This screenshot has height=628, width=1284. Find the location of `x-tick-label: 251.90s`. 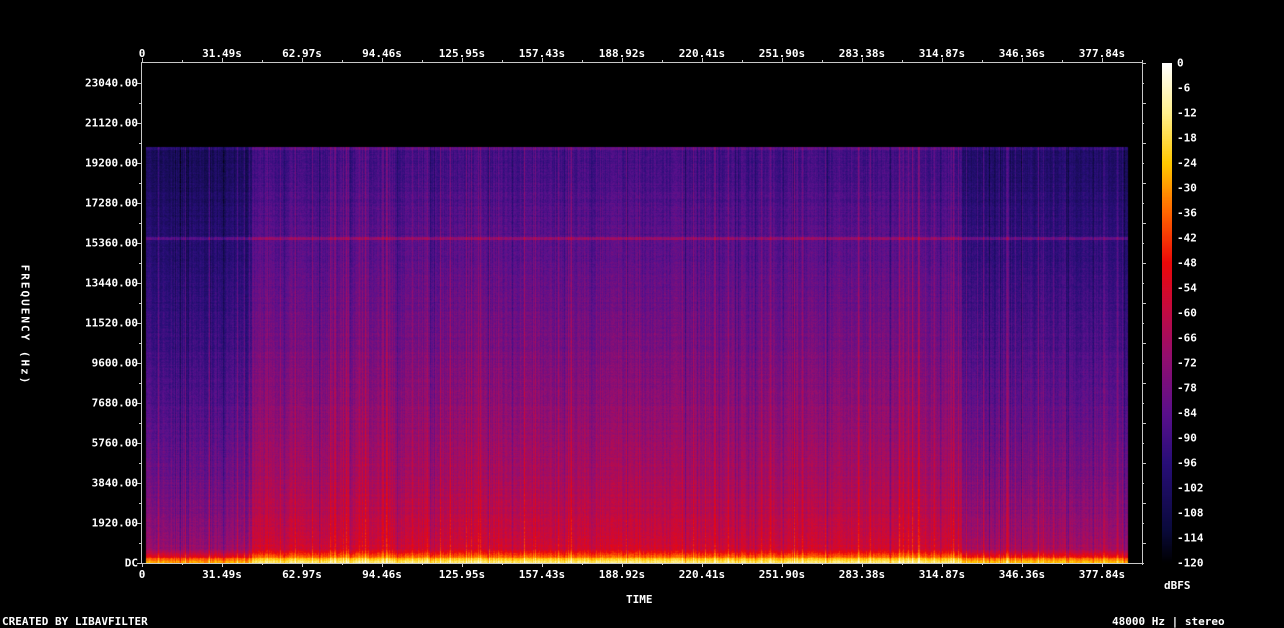

x-tick-label: 251.90s is located at coordinates (782, 574).